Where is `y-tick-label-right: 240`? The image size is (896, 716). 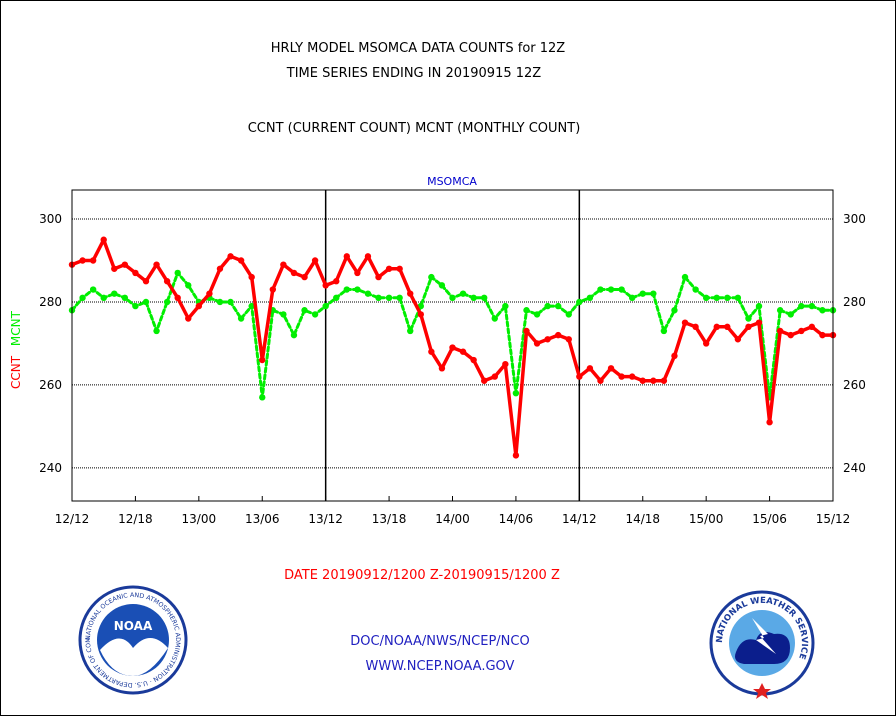
y-tick-label-right: 240 is located at coordinates (854, 468).